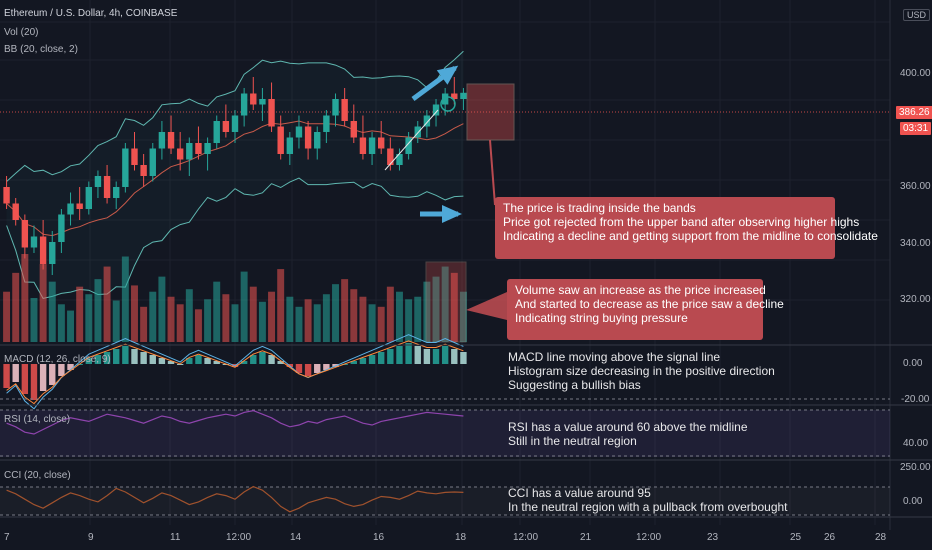 The image size is (932, 550). I want to click on annotation-line: Indicating string buying pressure, so click(601, 318).